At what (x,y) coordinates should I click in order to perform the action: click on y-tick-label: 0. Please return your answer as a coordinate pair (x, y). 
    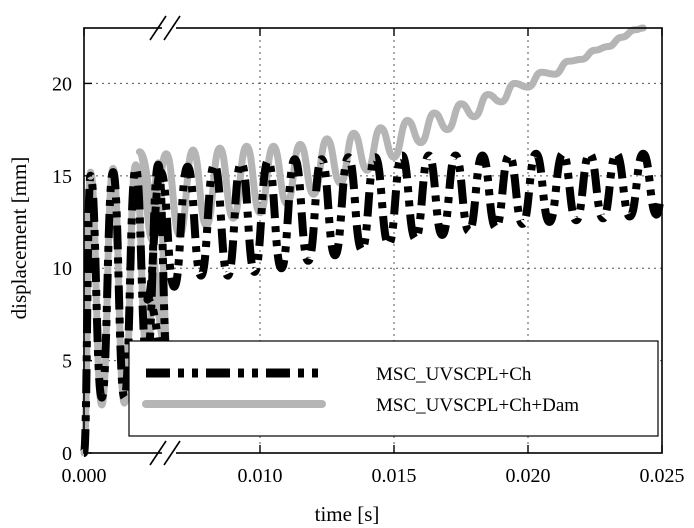
    Looking at the image, I should click on (67, 454).